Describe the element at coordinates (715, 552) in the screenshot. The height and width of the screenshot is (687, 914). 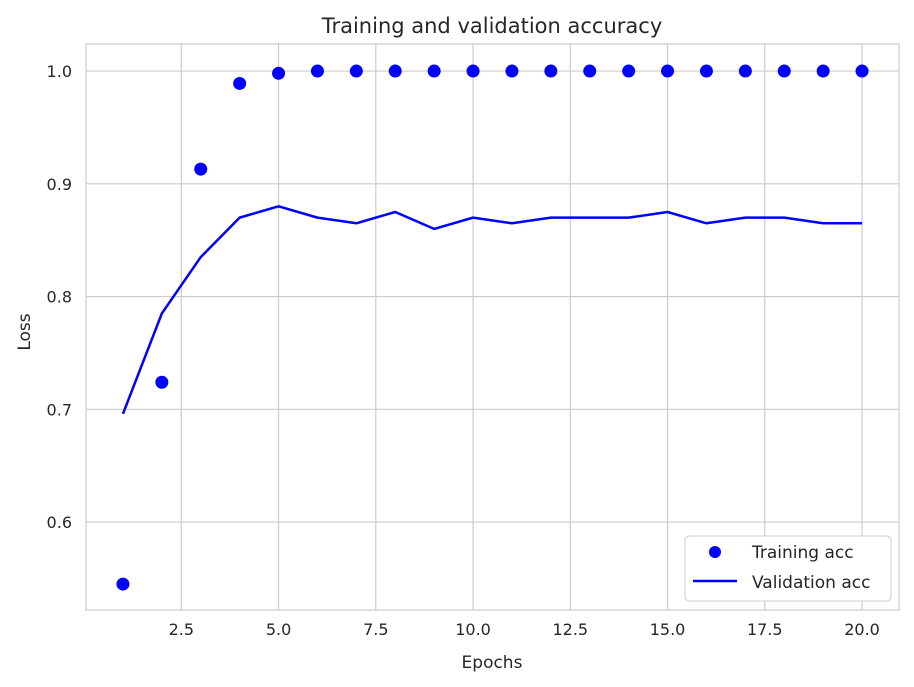
I see `legend-marker-training-acc` at that location.